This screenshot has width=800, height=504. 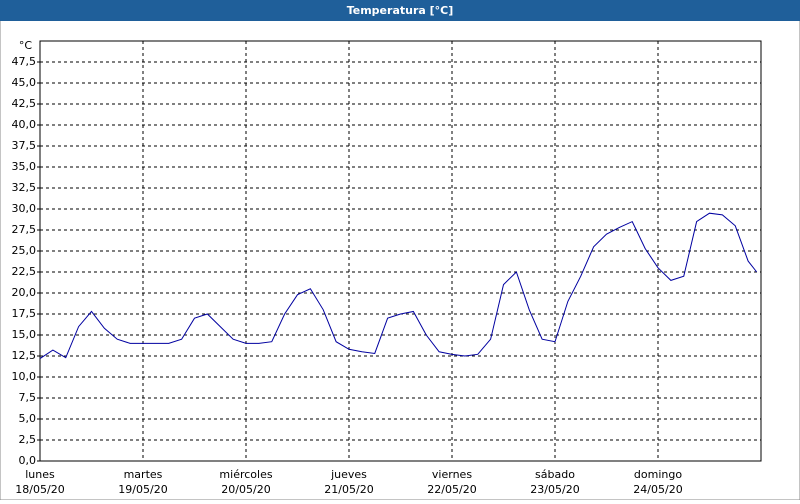 What do you see at coordinates (24, 208) in the screenshot?
I see `y-tick-label: 30,0` at bounding box center [24, 208].